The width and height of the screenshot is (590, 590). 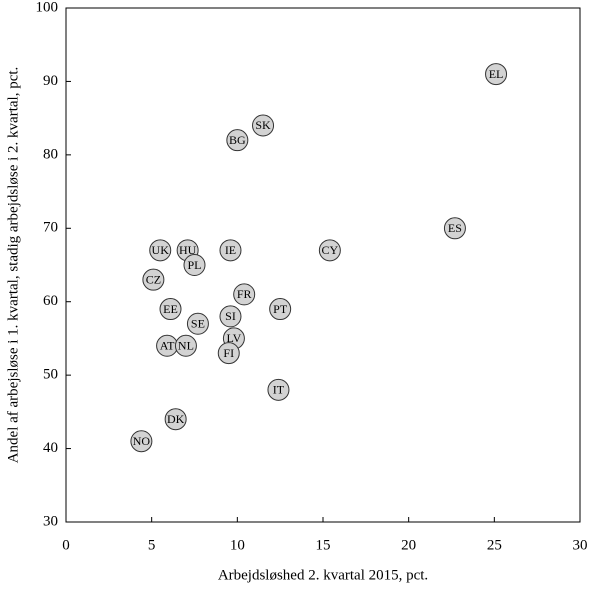 I want to click on y-tick-label: 40, so click(x=50, y=448).